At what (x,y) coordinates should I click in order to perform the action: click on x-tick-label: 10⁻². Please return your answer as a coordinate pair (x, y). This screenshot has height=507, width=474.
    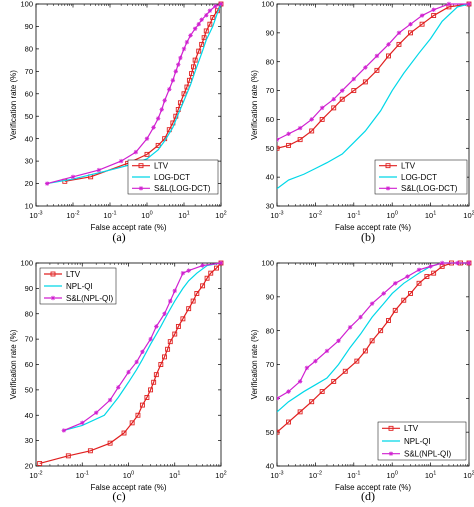
    Looking at the image, I should click on (315, 476).